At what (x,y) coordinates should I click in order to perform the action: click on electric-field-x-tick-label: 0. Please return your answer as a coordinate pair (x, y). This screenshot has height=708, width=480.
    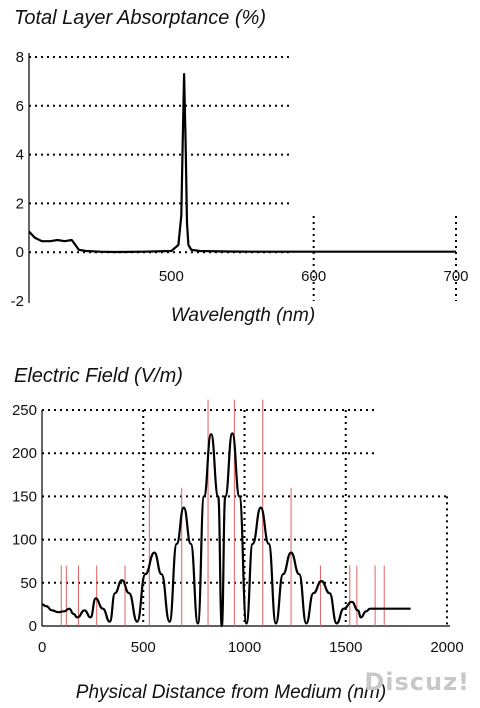
    Looking at the image, I should click on (42, 647).